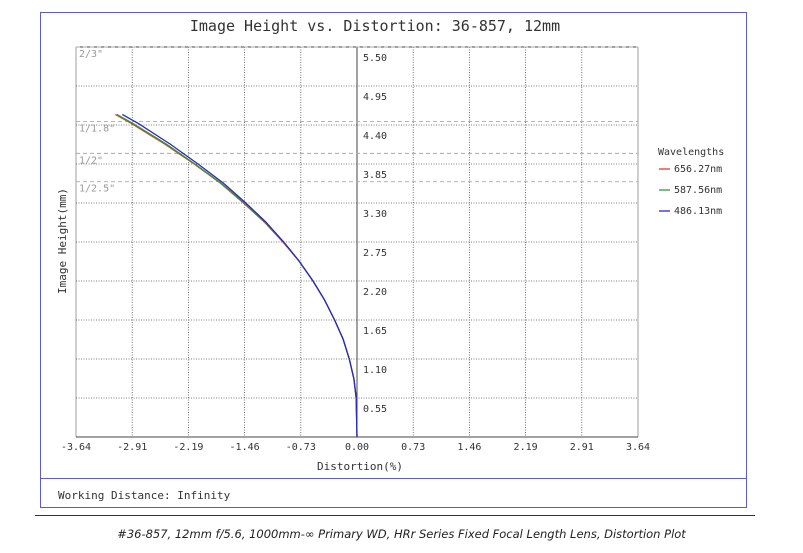  Describe the element at coordinates (698, 169) in the screenshot. I see `legend-label: 656.27nm` at that location.